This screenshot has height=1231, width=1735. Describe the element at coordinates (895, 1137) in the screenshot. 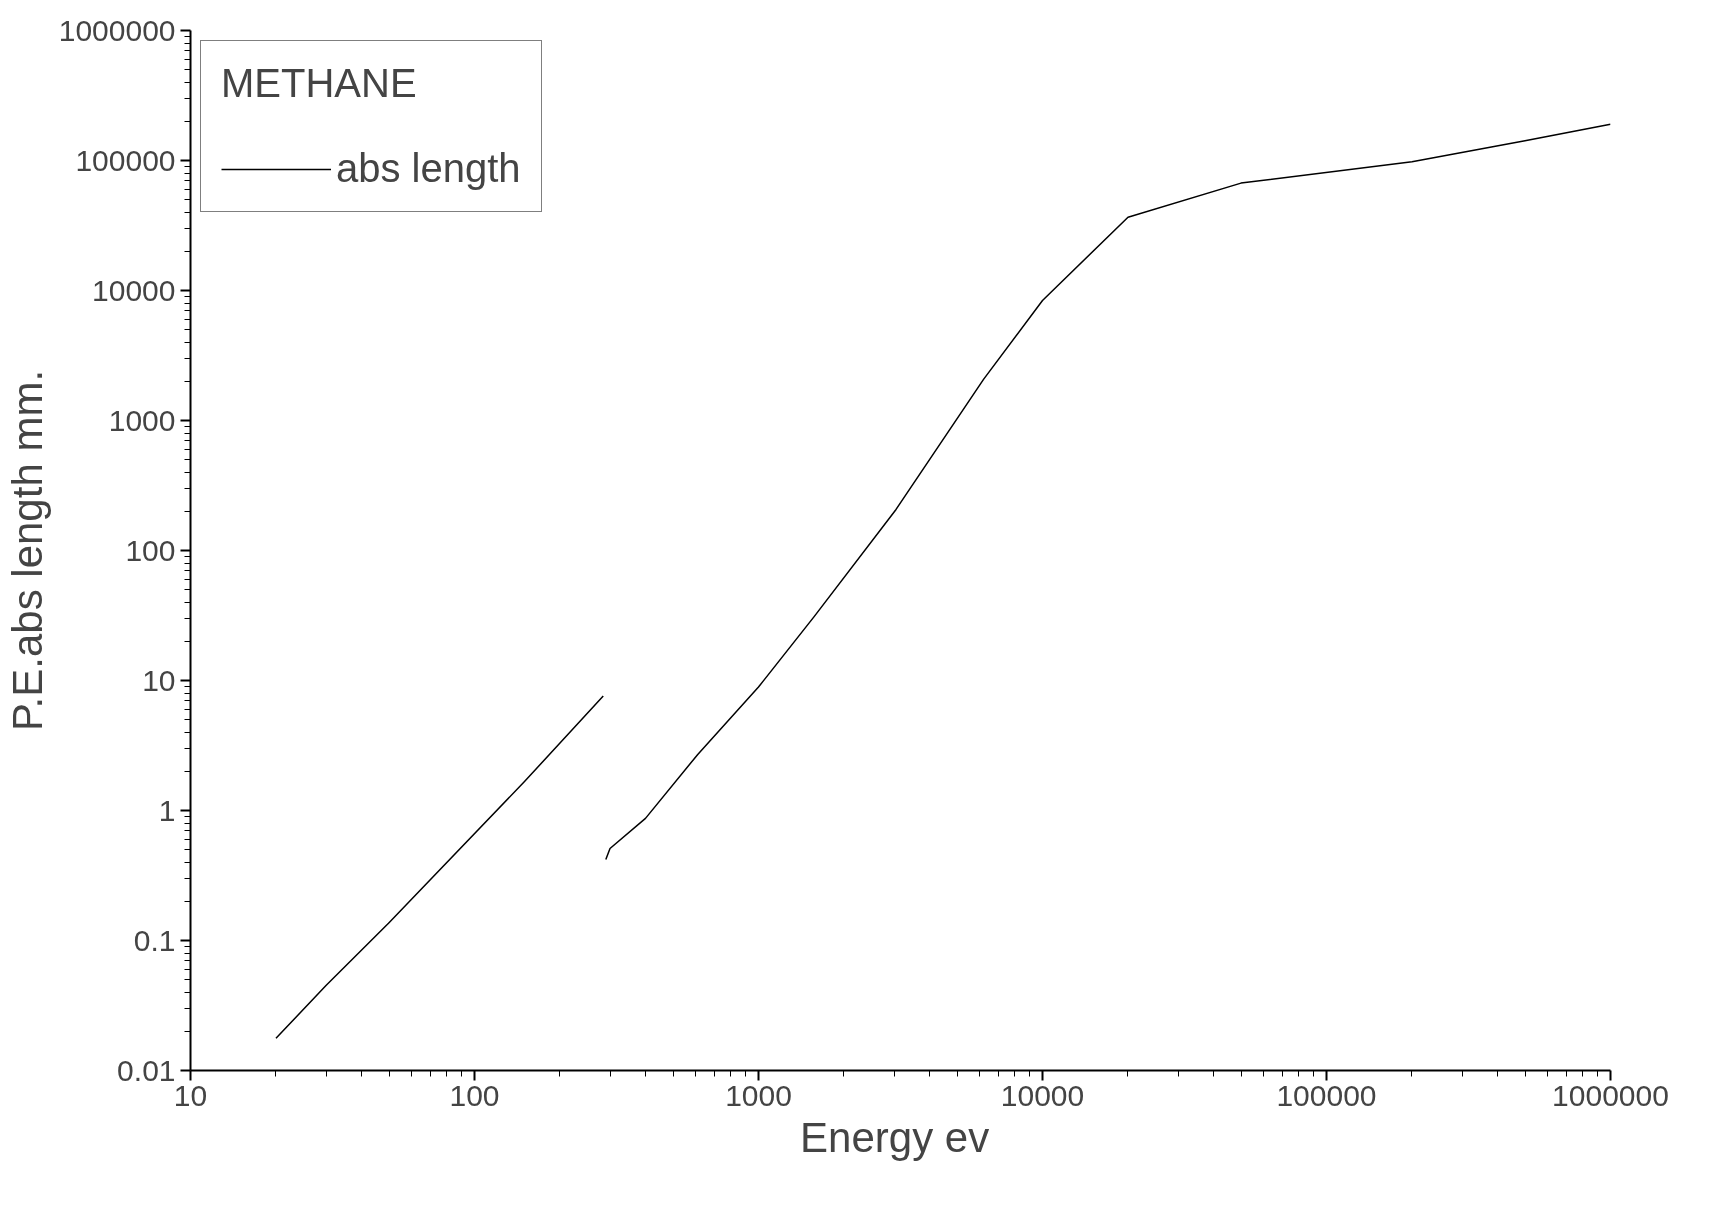

I see `x-axis-title: Energy ev` at that location.